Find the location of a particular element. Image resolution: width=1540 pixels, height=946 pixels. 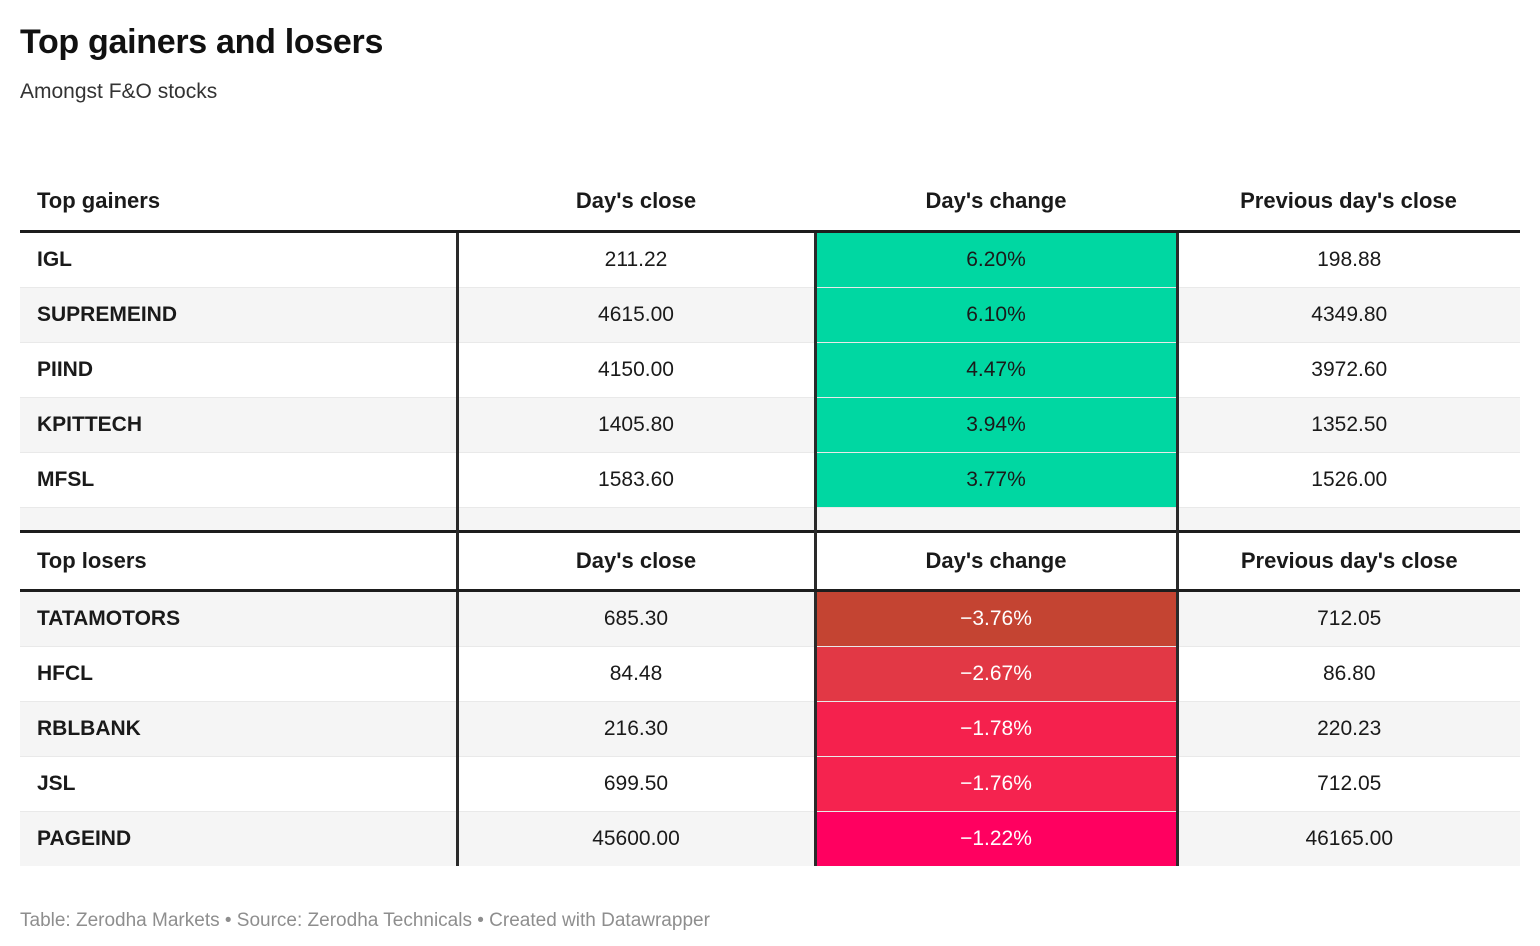

stock-name-cell: JSL is located at coordinates (238, 784).